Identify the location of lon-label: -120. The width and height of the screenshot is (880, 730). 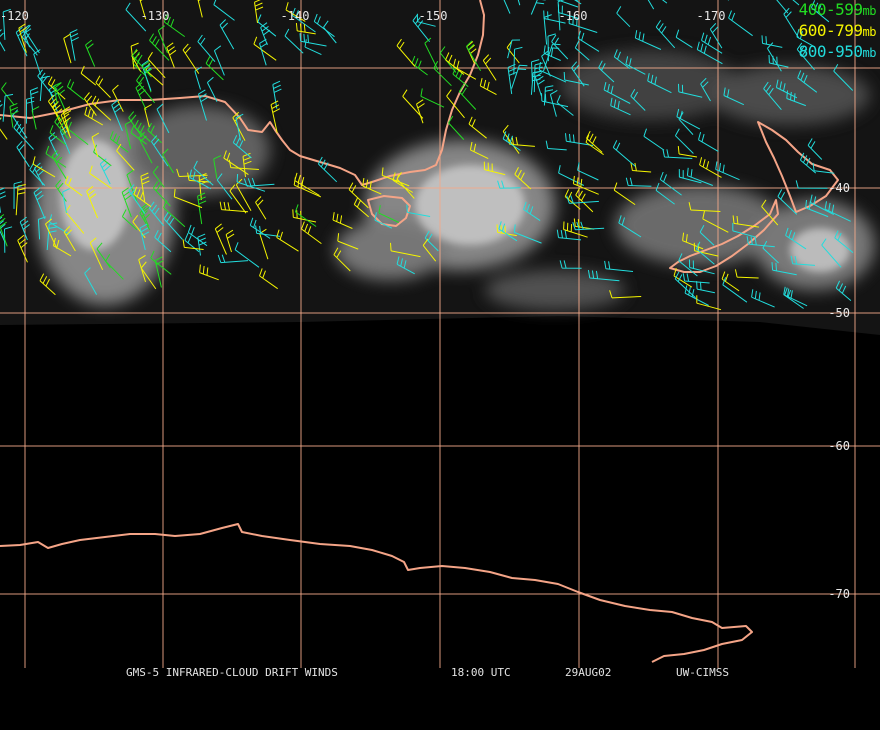
(14, 16).